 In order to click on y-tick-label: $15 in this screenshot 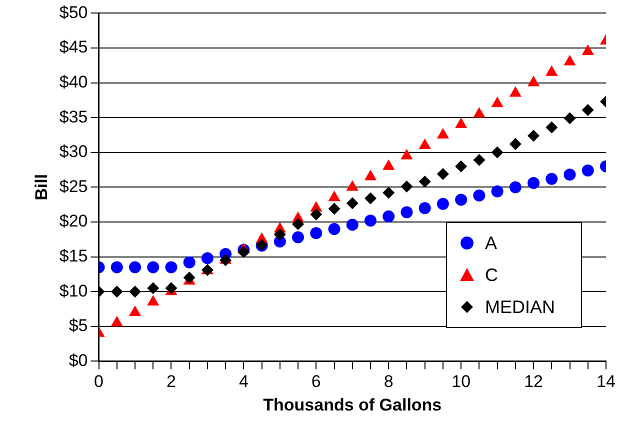, I will do `click(73, 256)`.